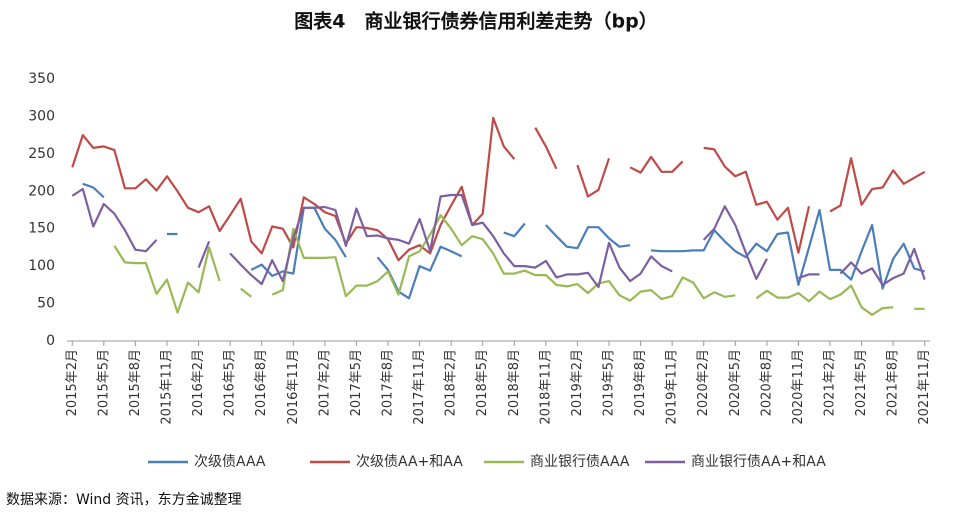 The width and height of the screenshot is (953, 519). Describe the element at coordinates (451, 382) in the screenshot. I see `x-tick-label: 2018年2月` at that location.